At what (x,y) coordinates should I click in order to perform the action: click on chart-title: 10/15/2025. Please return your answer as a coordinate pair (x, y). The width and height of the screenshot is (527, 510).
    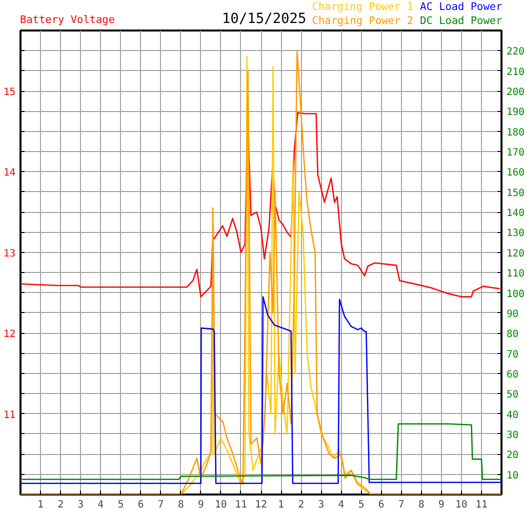
    Looking at the image, I should click on (264, 19).